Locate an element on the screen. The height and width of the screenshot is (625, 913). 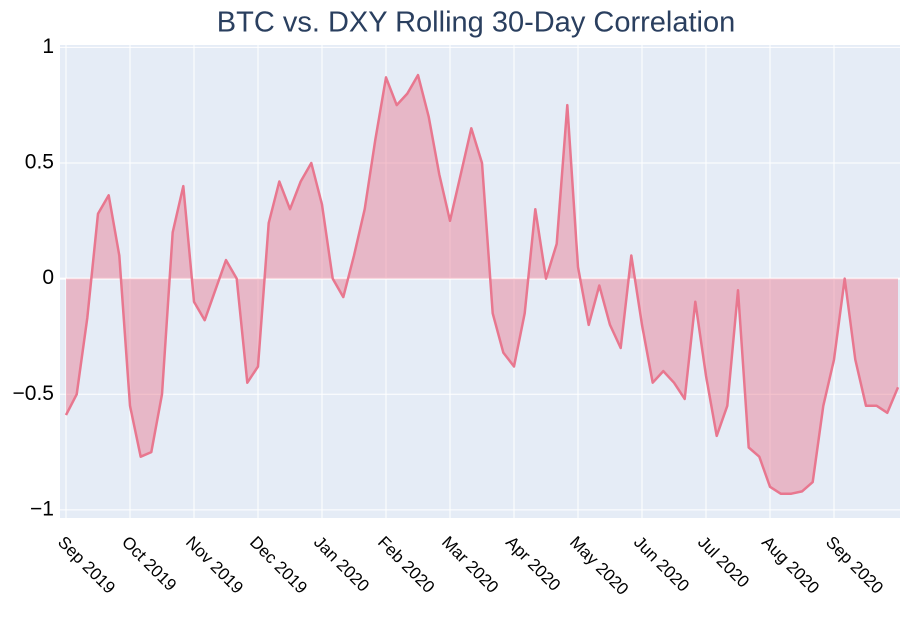
x-tick-label: Jan 2020 is located at coordinates (341, 564).